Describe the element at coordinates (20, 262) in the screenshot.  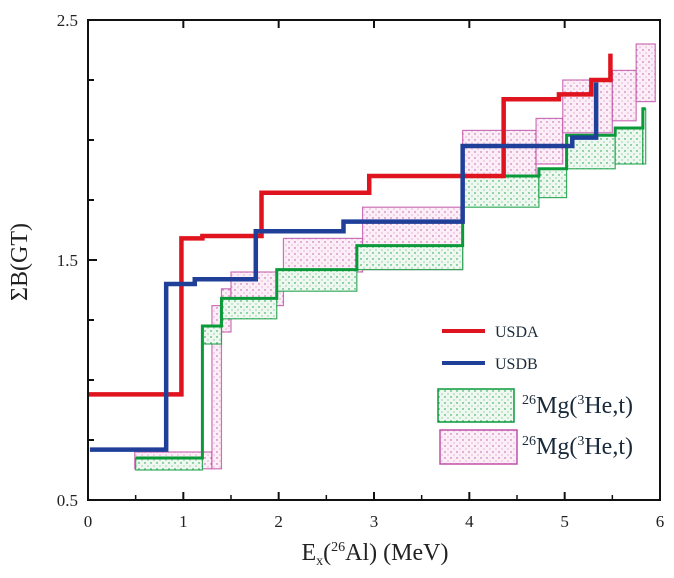
I see `y-axis-title: ΣB(GT)` at that location.